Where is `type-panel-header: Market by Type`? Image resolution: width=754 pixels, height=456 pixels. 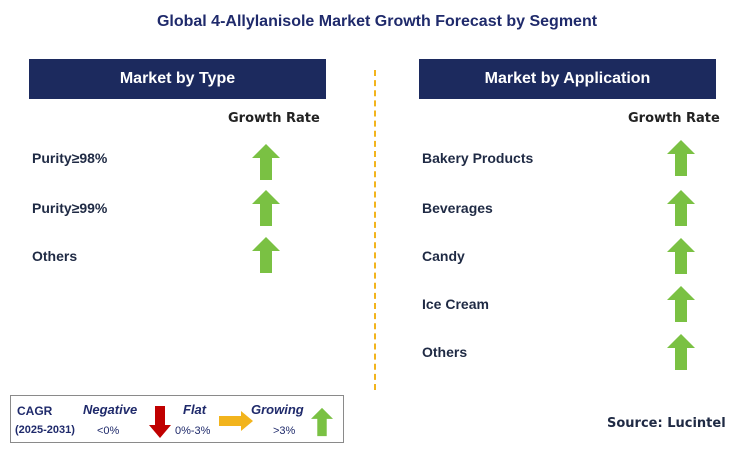
type-panel-header: Market by Type is located at coordinates (177, 79).